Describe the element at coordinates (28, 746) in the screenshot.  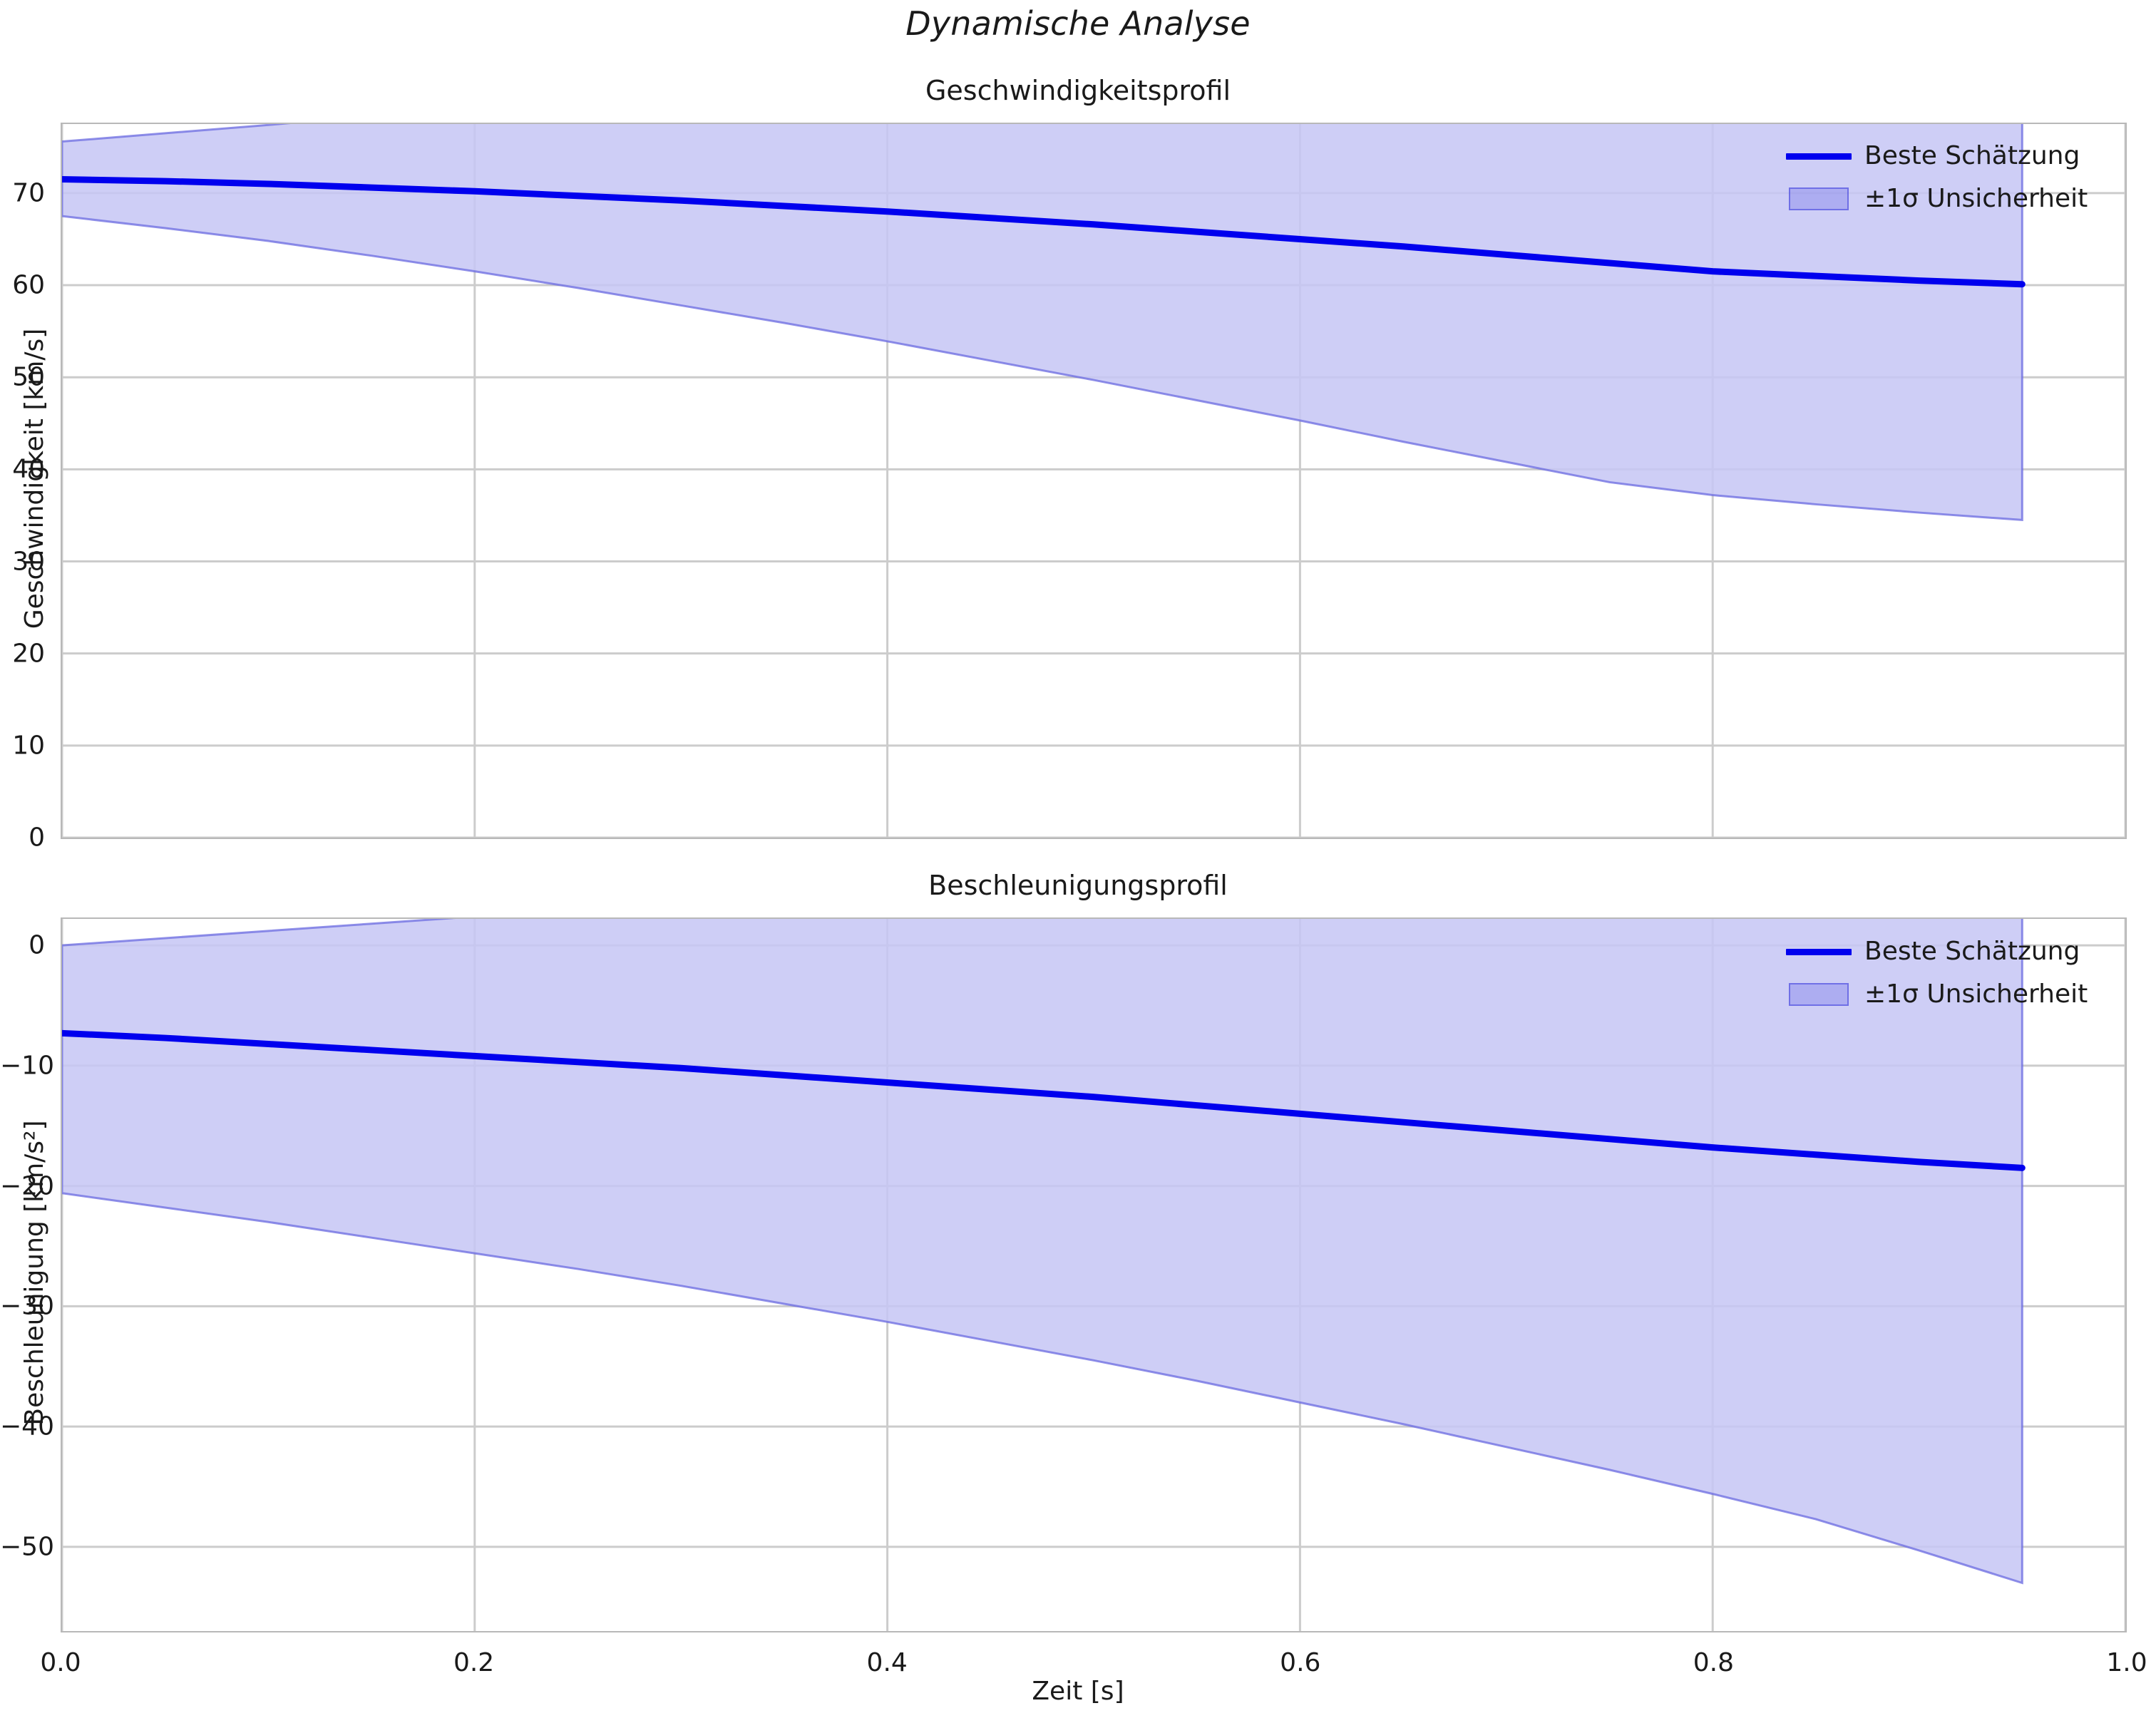
I see `velocity-y-tick: 10` at that location.